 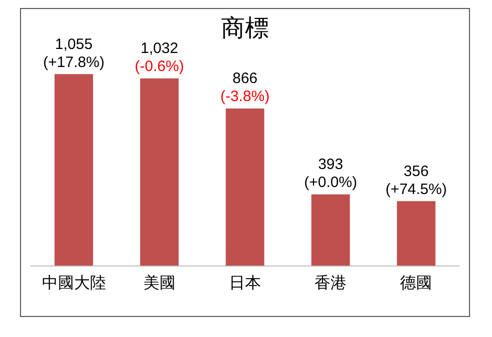 What do you see at coordinates (159, 283) in the screenshot?
I see `x-tick-label: 美國` at bounding box center [159, 283].